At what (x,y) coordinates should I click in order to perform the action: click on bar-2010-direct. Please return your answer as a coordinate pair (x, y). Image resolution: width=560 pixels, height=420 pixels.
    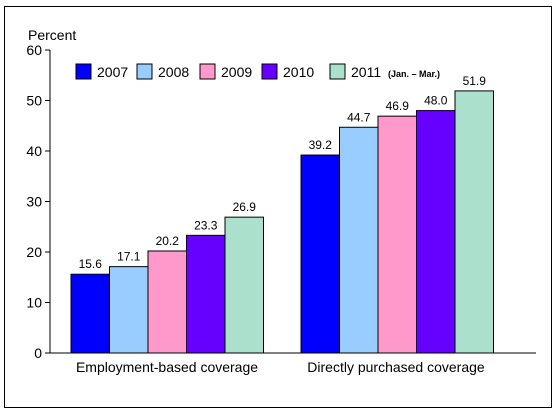
    Looking at the image, I should click on (436, 232).